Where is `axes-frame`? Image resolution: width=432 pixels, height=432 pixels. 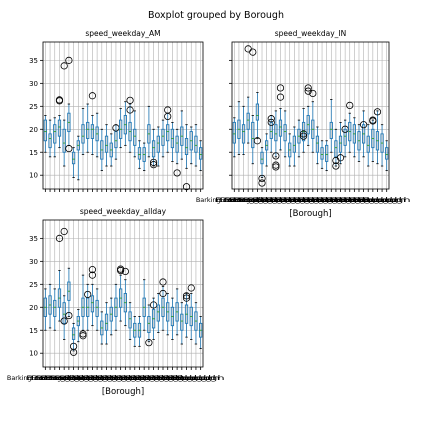
axes-frame is located at coordinates (123, 115).